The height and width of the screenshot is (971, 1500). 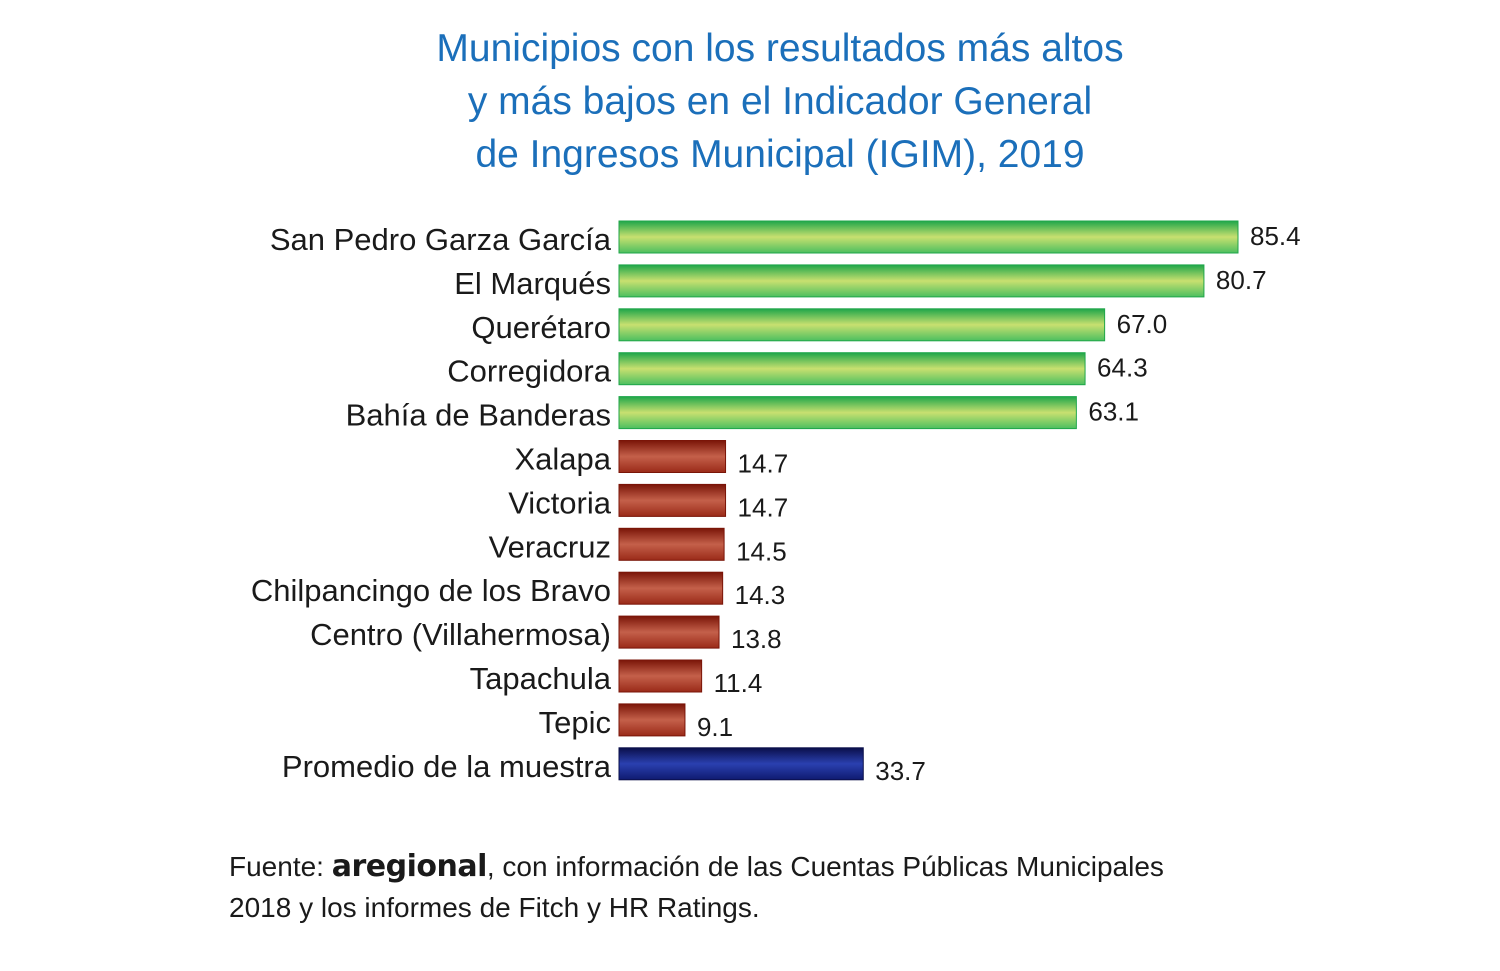 What do you see at coordinates (756, 639) in the screenshot?
I see `value-label: 13.8` at bounding box center [756, 639].